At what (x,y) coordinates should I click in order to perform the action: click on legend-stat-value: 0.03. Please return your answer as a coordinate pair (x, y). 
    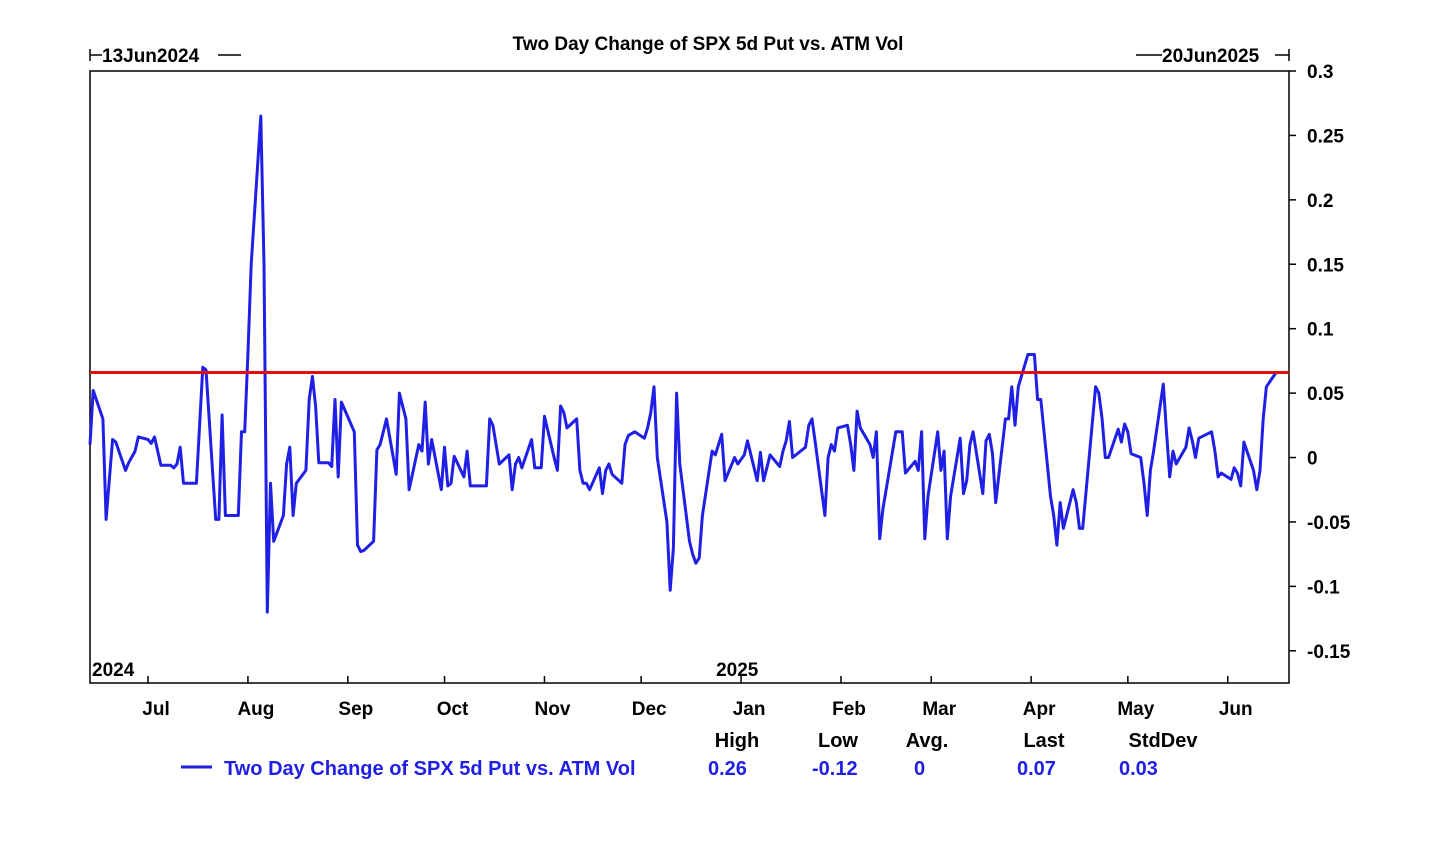
    Looking at the image, I should click on (1138, 769).